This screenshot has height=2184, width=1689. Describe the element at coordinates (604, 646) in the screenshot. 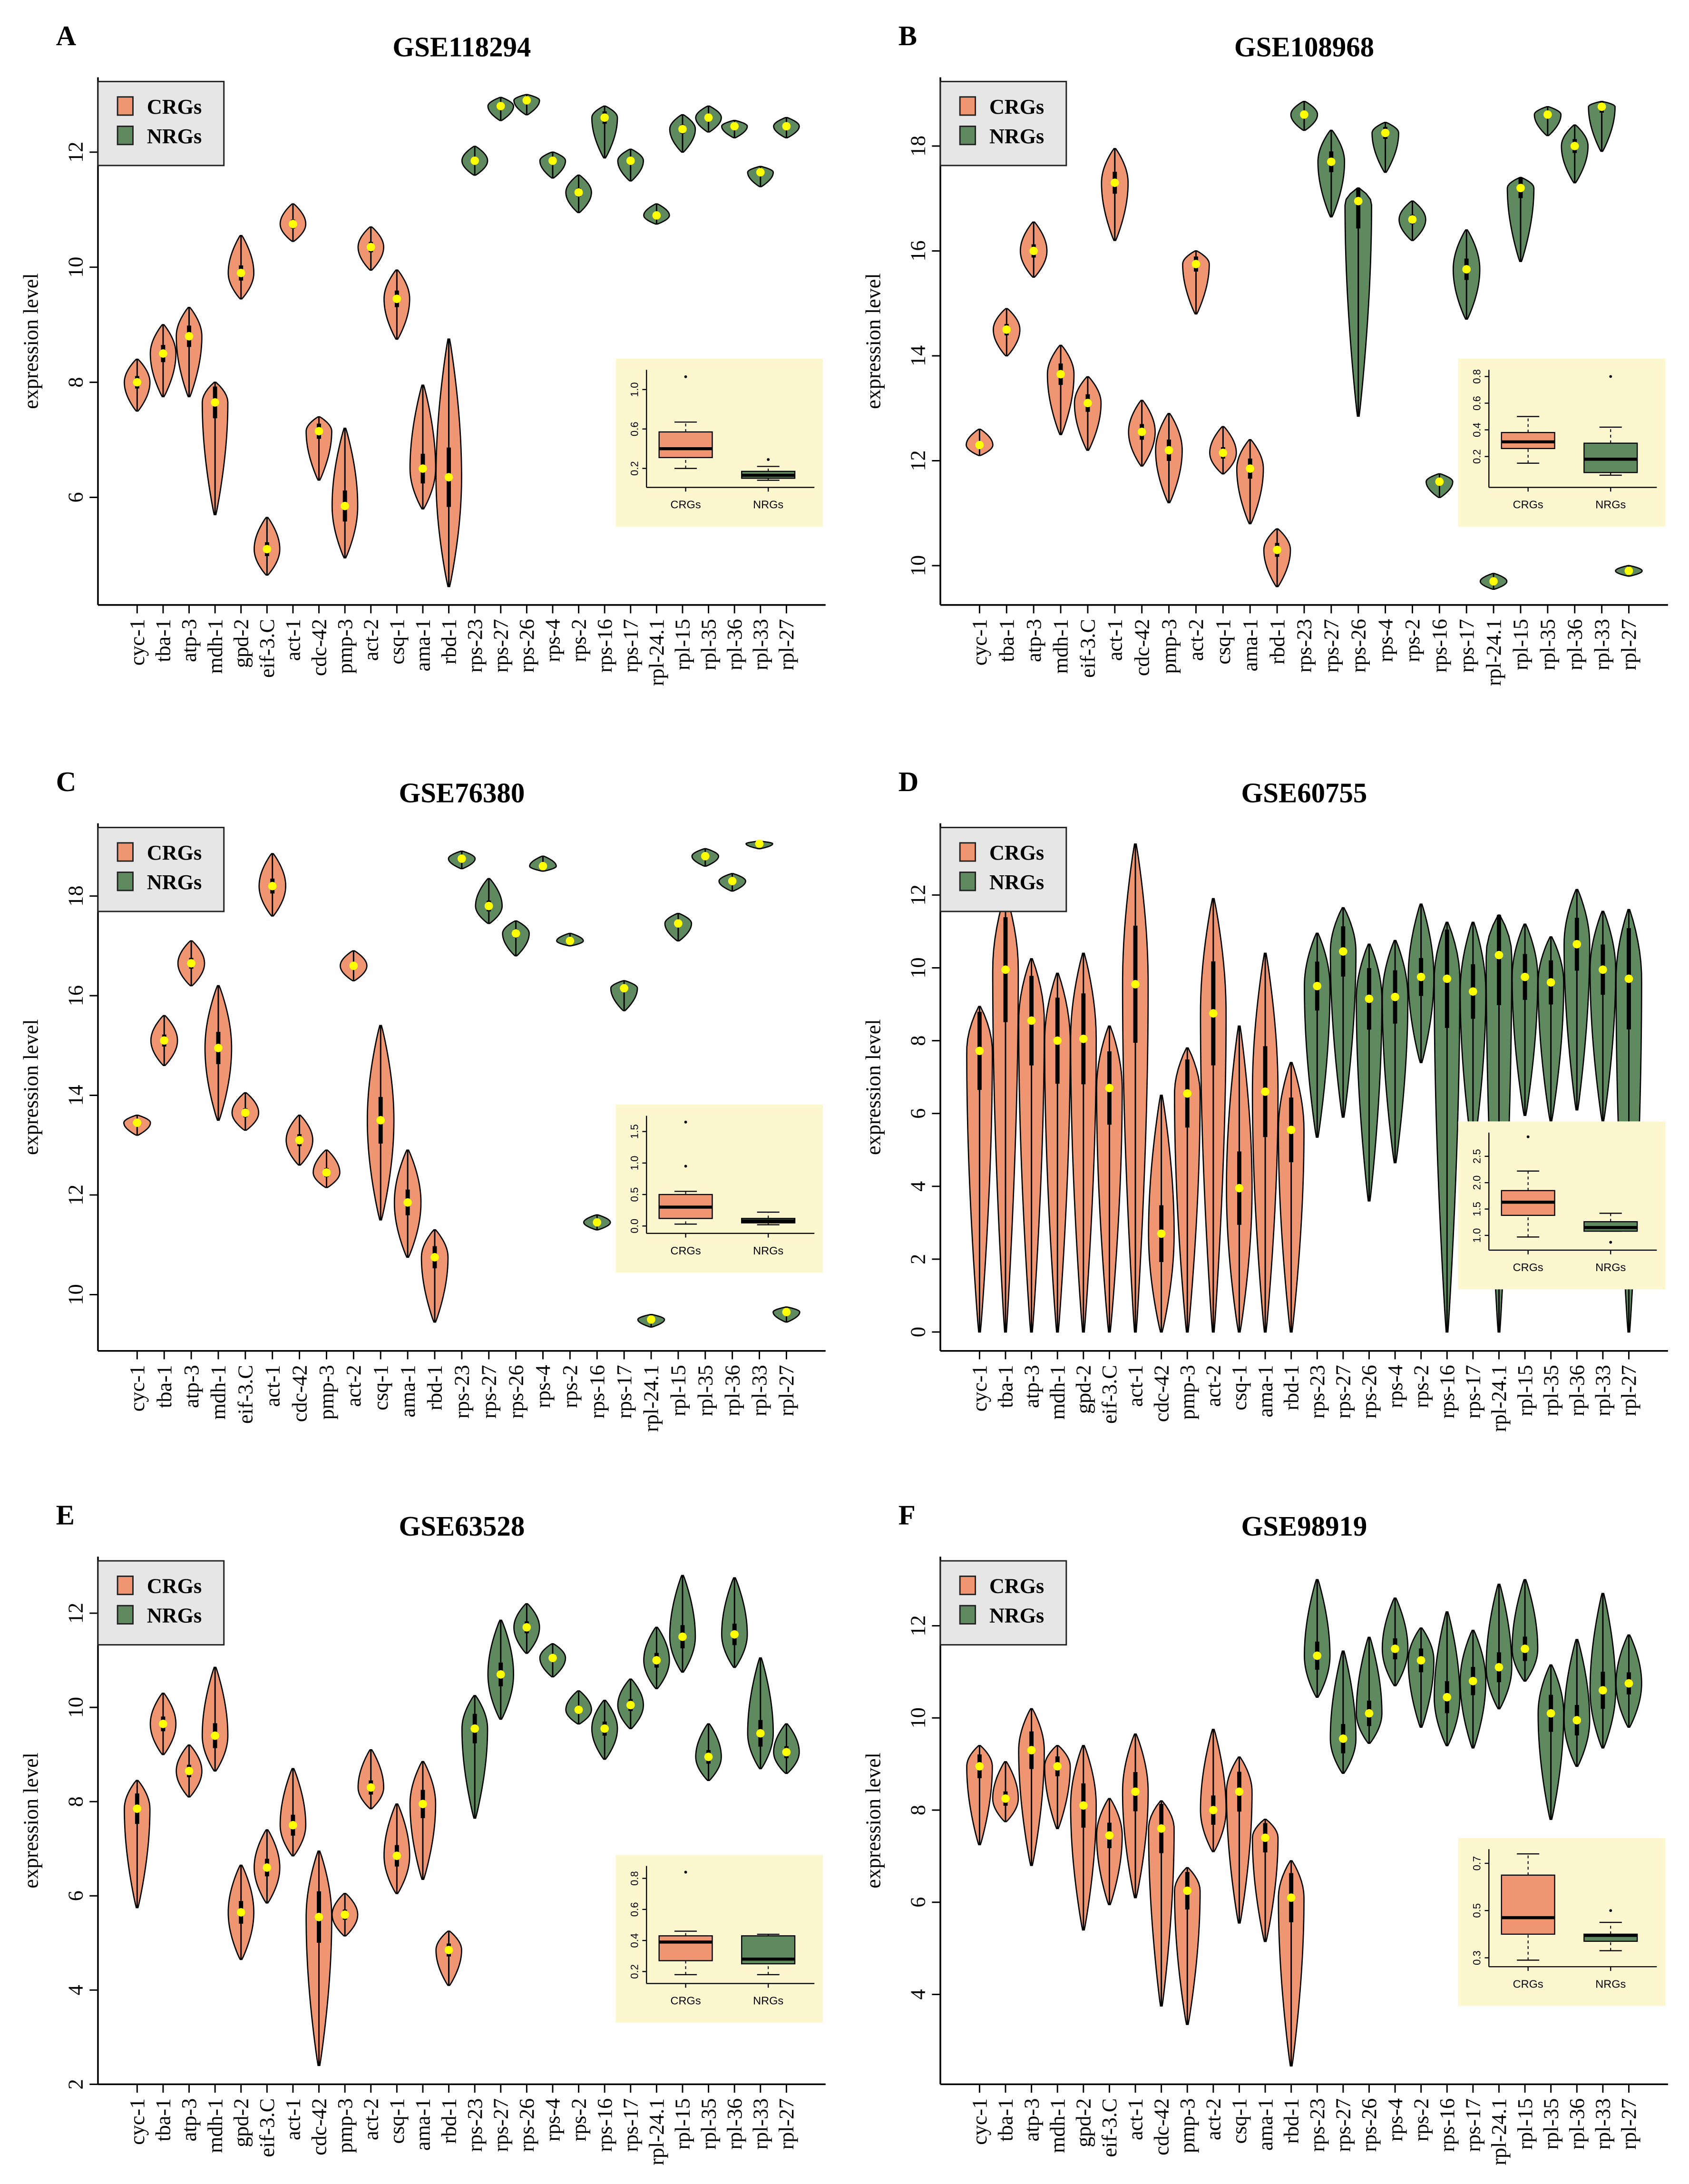

I see `x-tick-label: rps-16` at that location.